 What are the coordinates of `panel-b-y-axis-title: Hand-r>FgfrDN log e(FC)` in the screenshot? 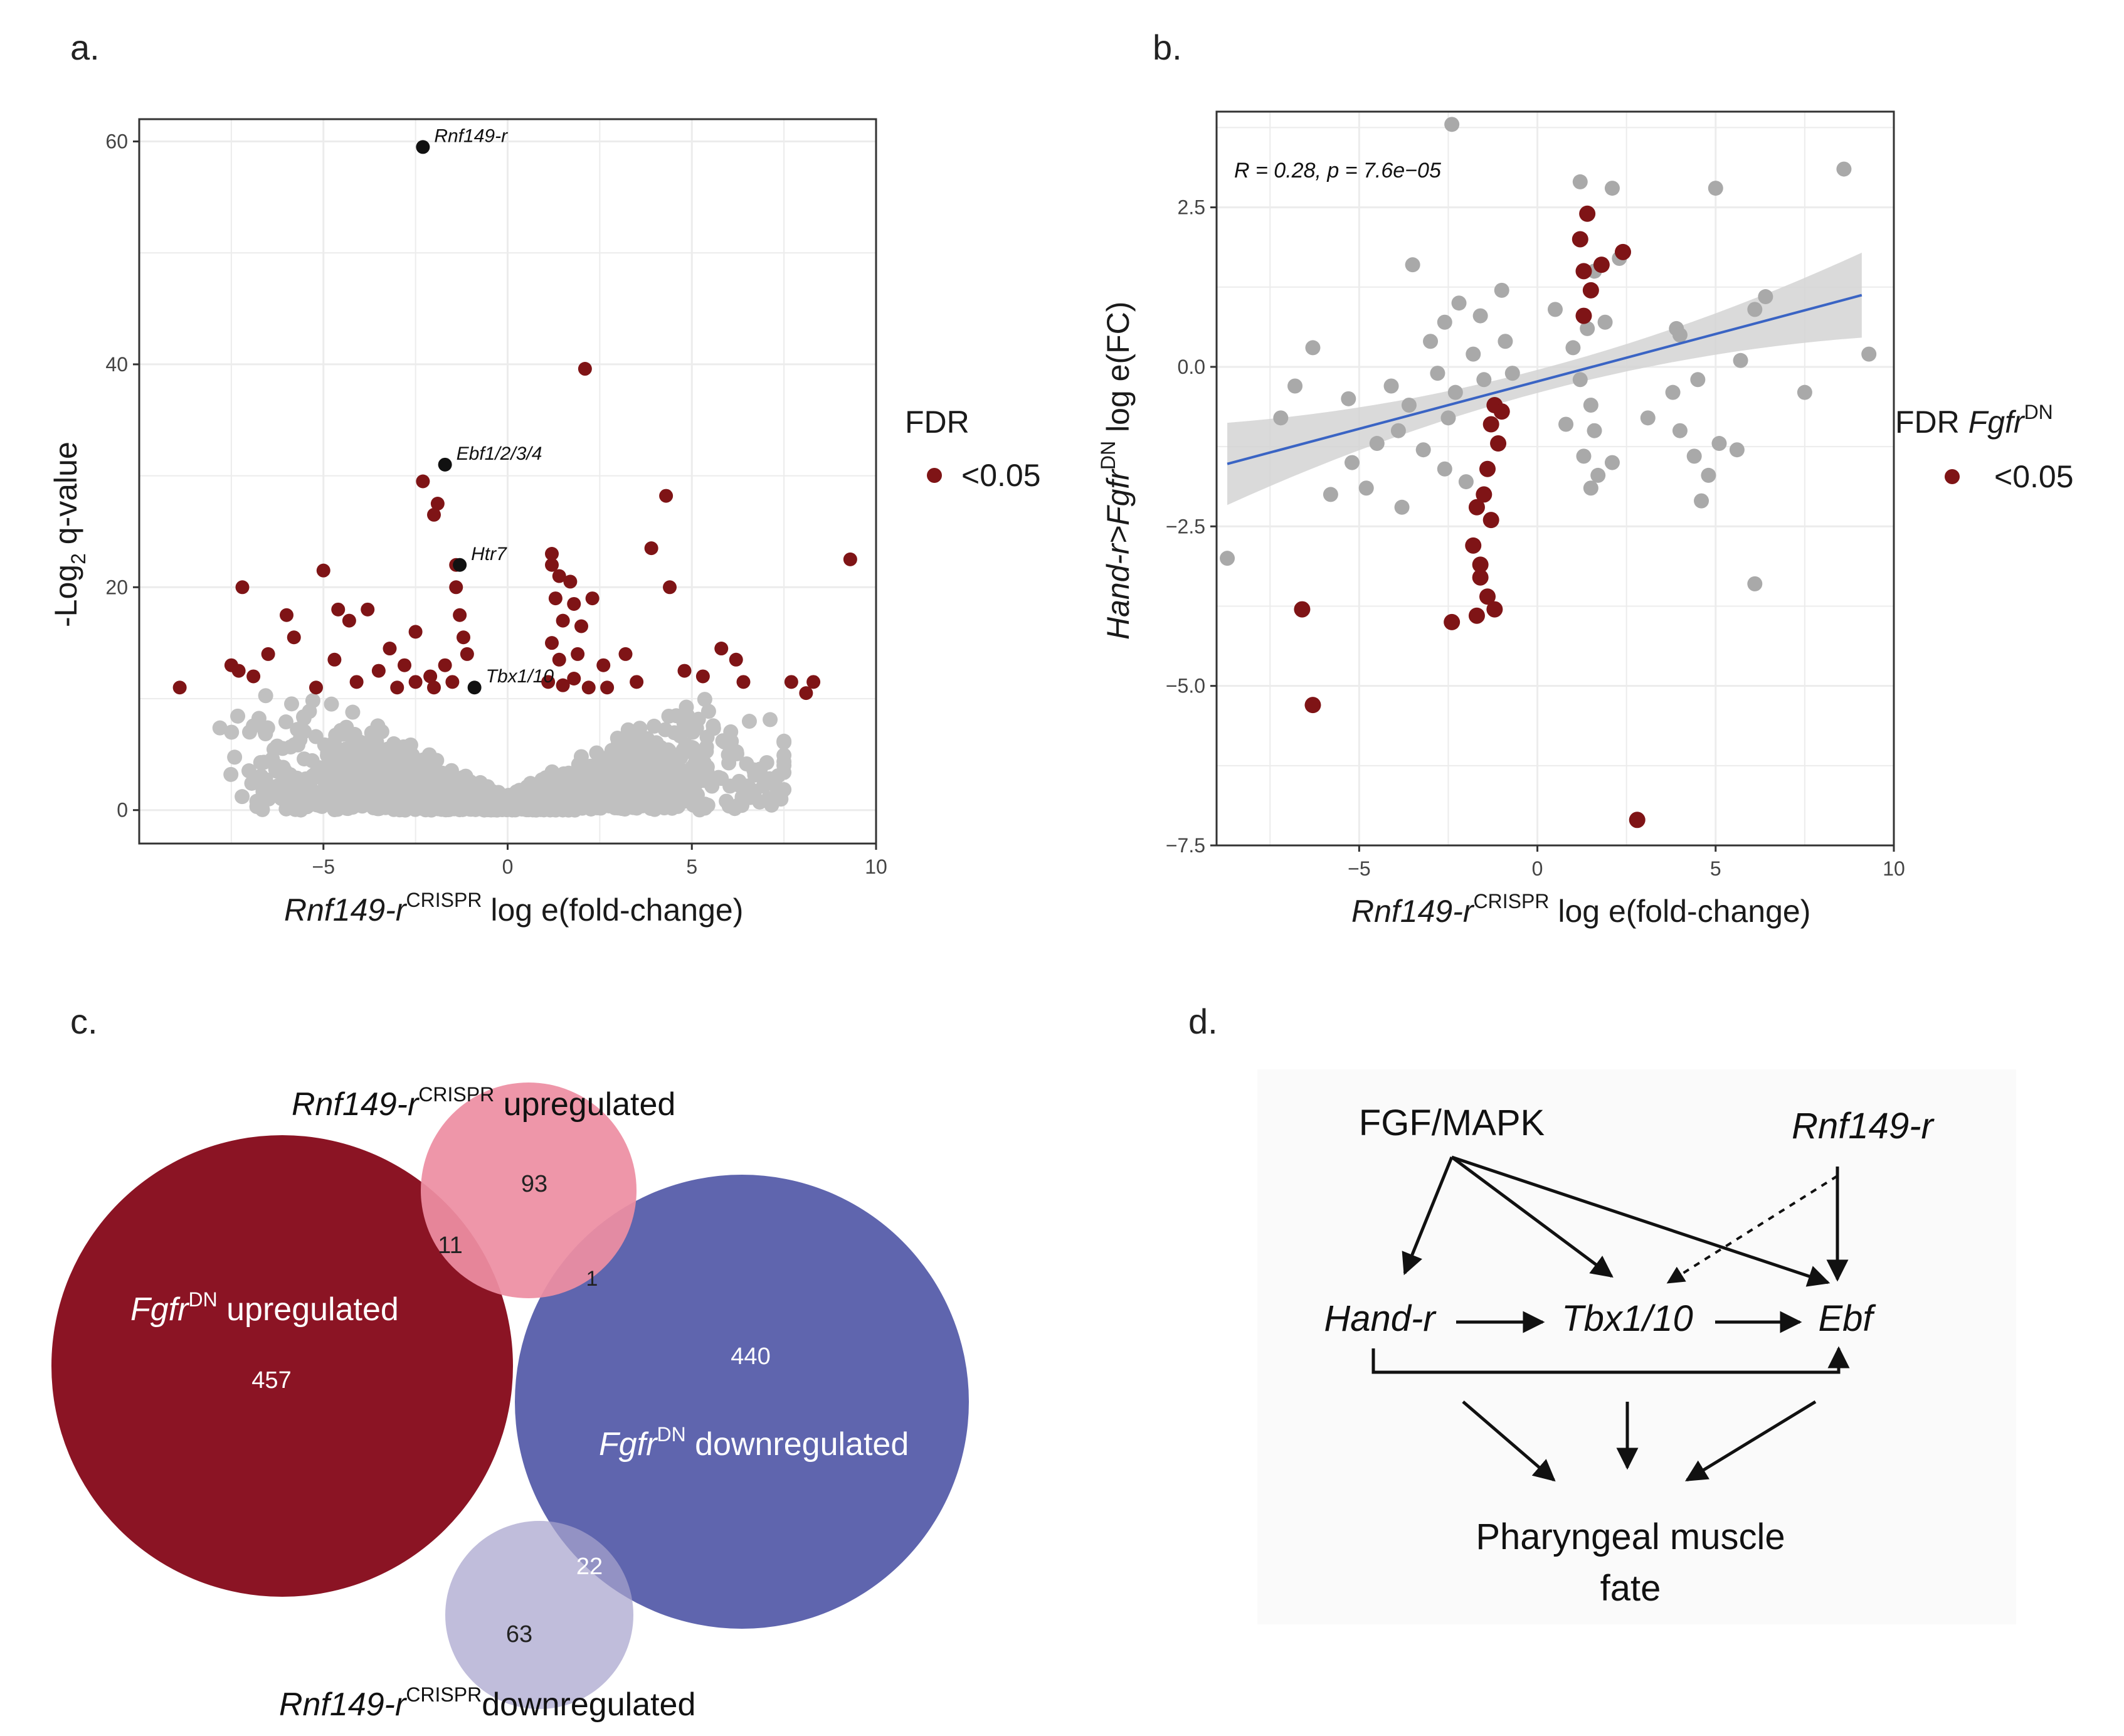 It's located at (1116, 471).